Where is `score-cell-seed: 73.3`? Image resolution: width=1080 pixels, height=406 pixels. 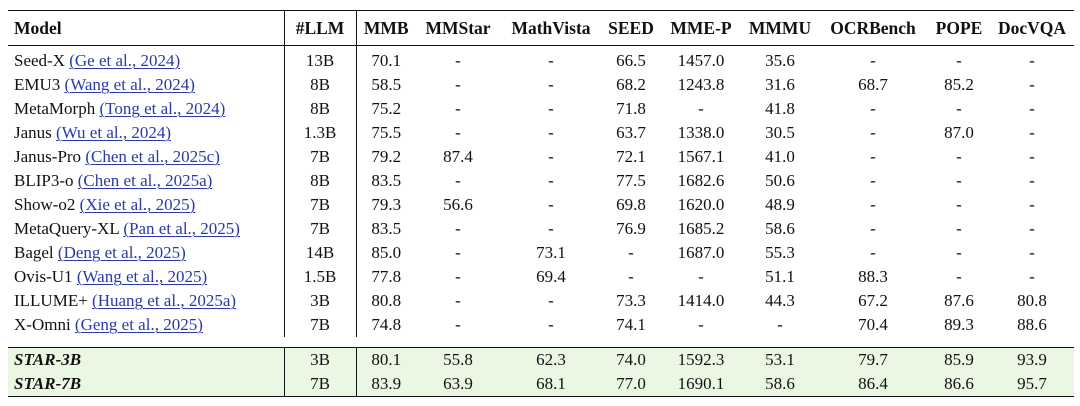 score-cell-seed: 73.3 is located at coordinates (631, 300).